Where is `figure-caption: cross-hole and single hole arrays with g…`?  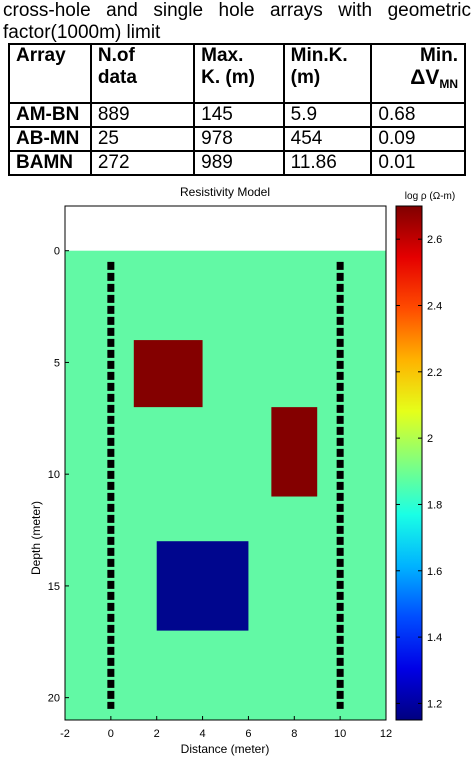 figure-caption: cross-hole and single hole arrays with g… is located at coordinates (237, 22).